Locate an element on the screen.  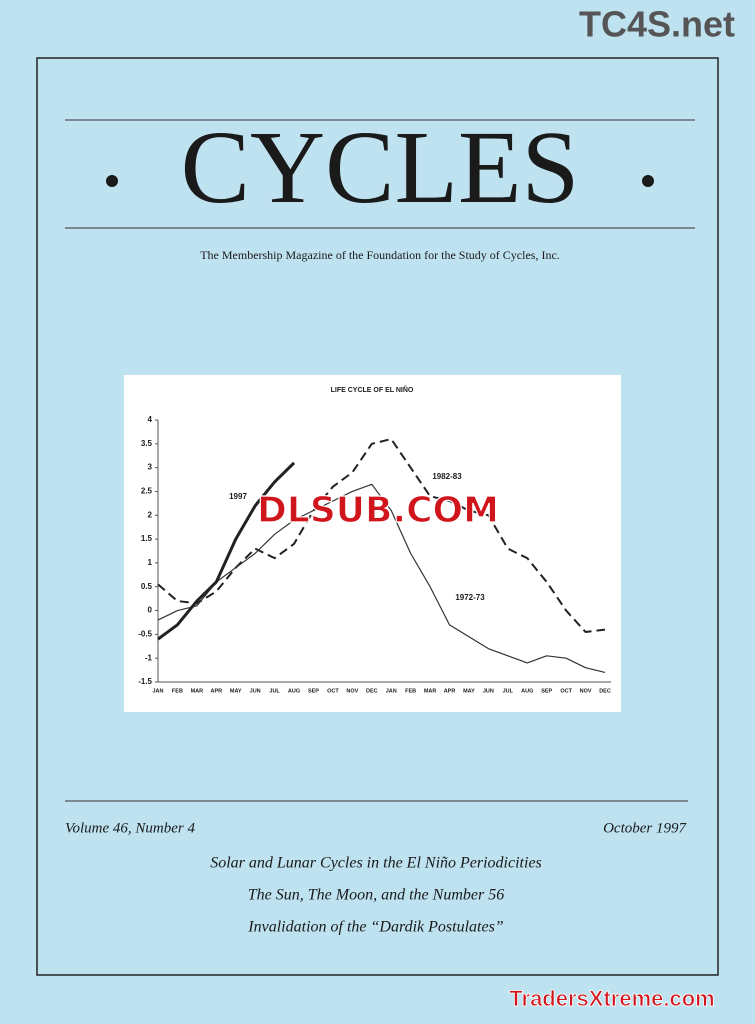
issue-date: October 1997 is located at coordinates (645, 828).